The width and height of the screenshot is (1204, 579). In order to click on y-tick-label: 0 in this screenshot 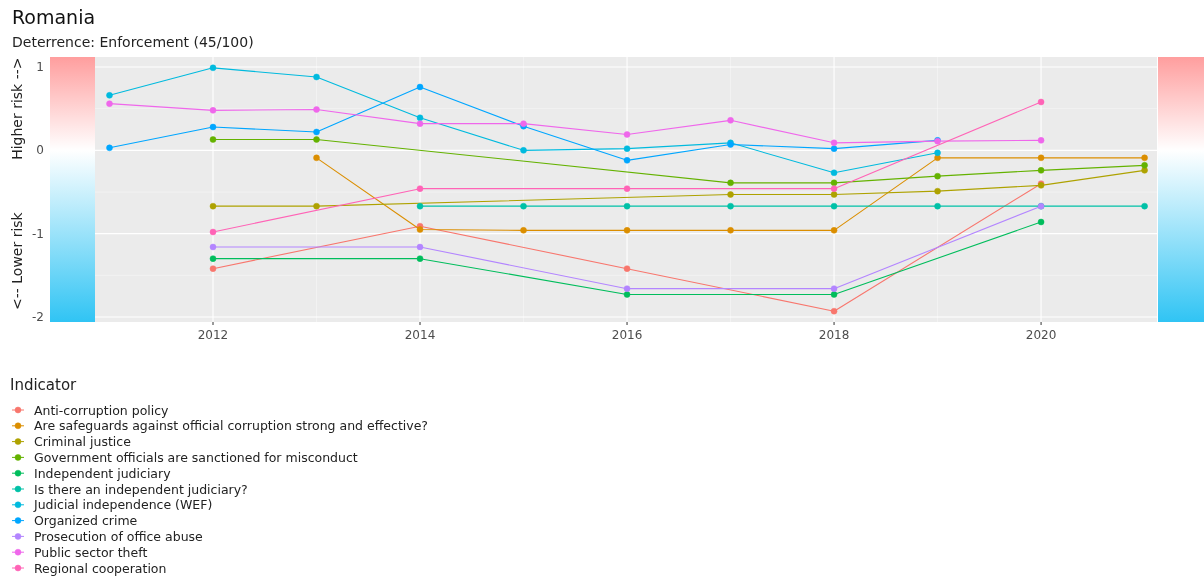, I will do `click(40, 150)`.